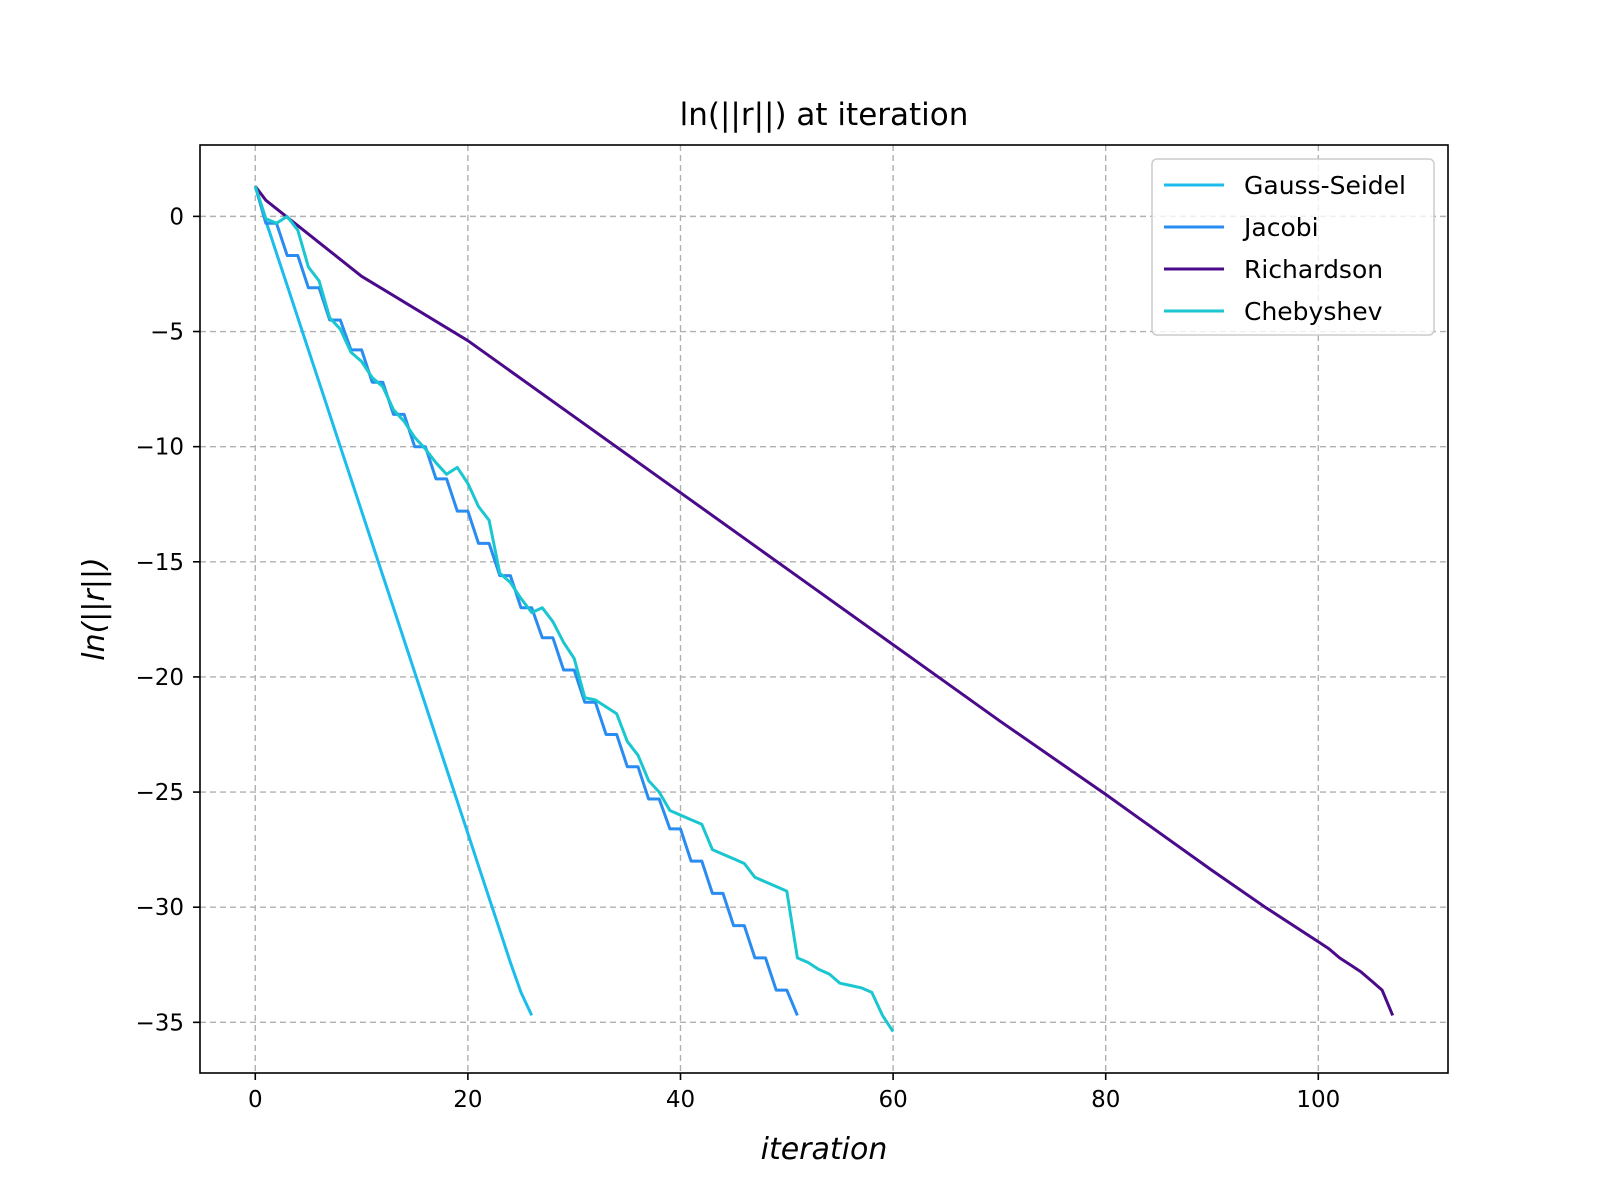 This screenshot has height=1200, width=1600. I want to click on y-tick-label: 0, so click(176, 217).